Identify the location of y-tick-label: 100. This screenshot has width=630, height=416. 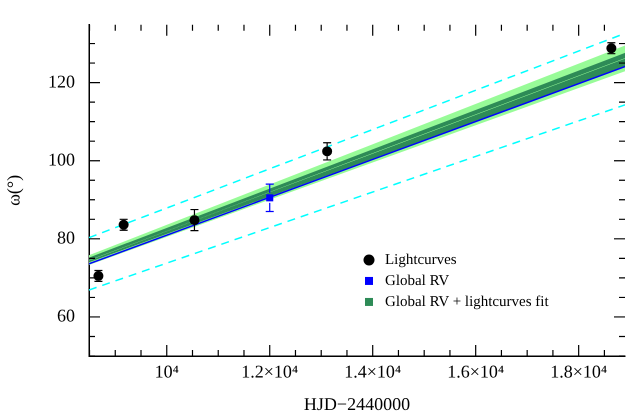
(61, 159).